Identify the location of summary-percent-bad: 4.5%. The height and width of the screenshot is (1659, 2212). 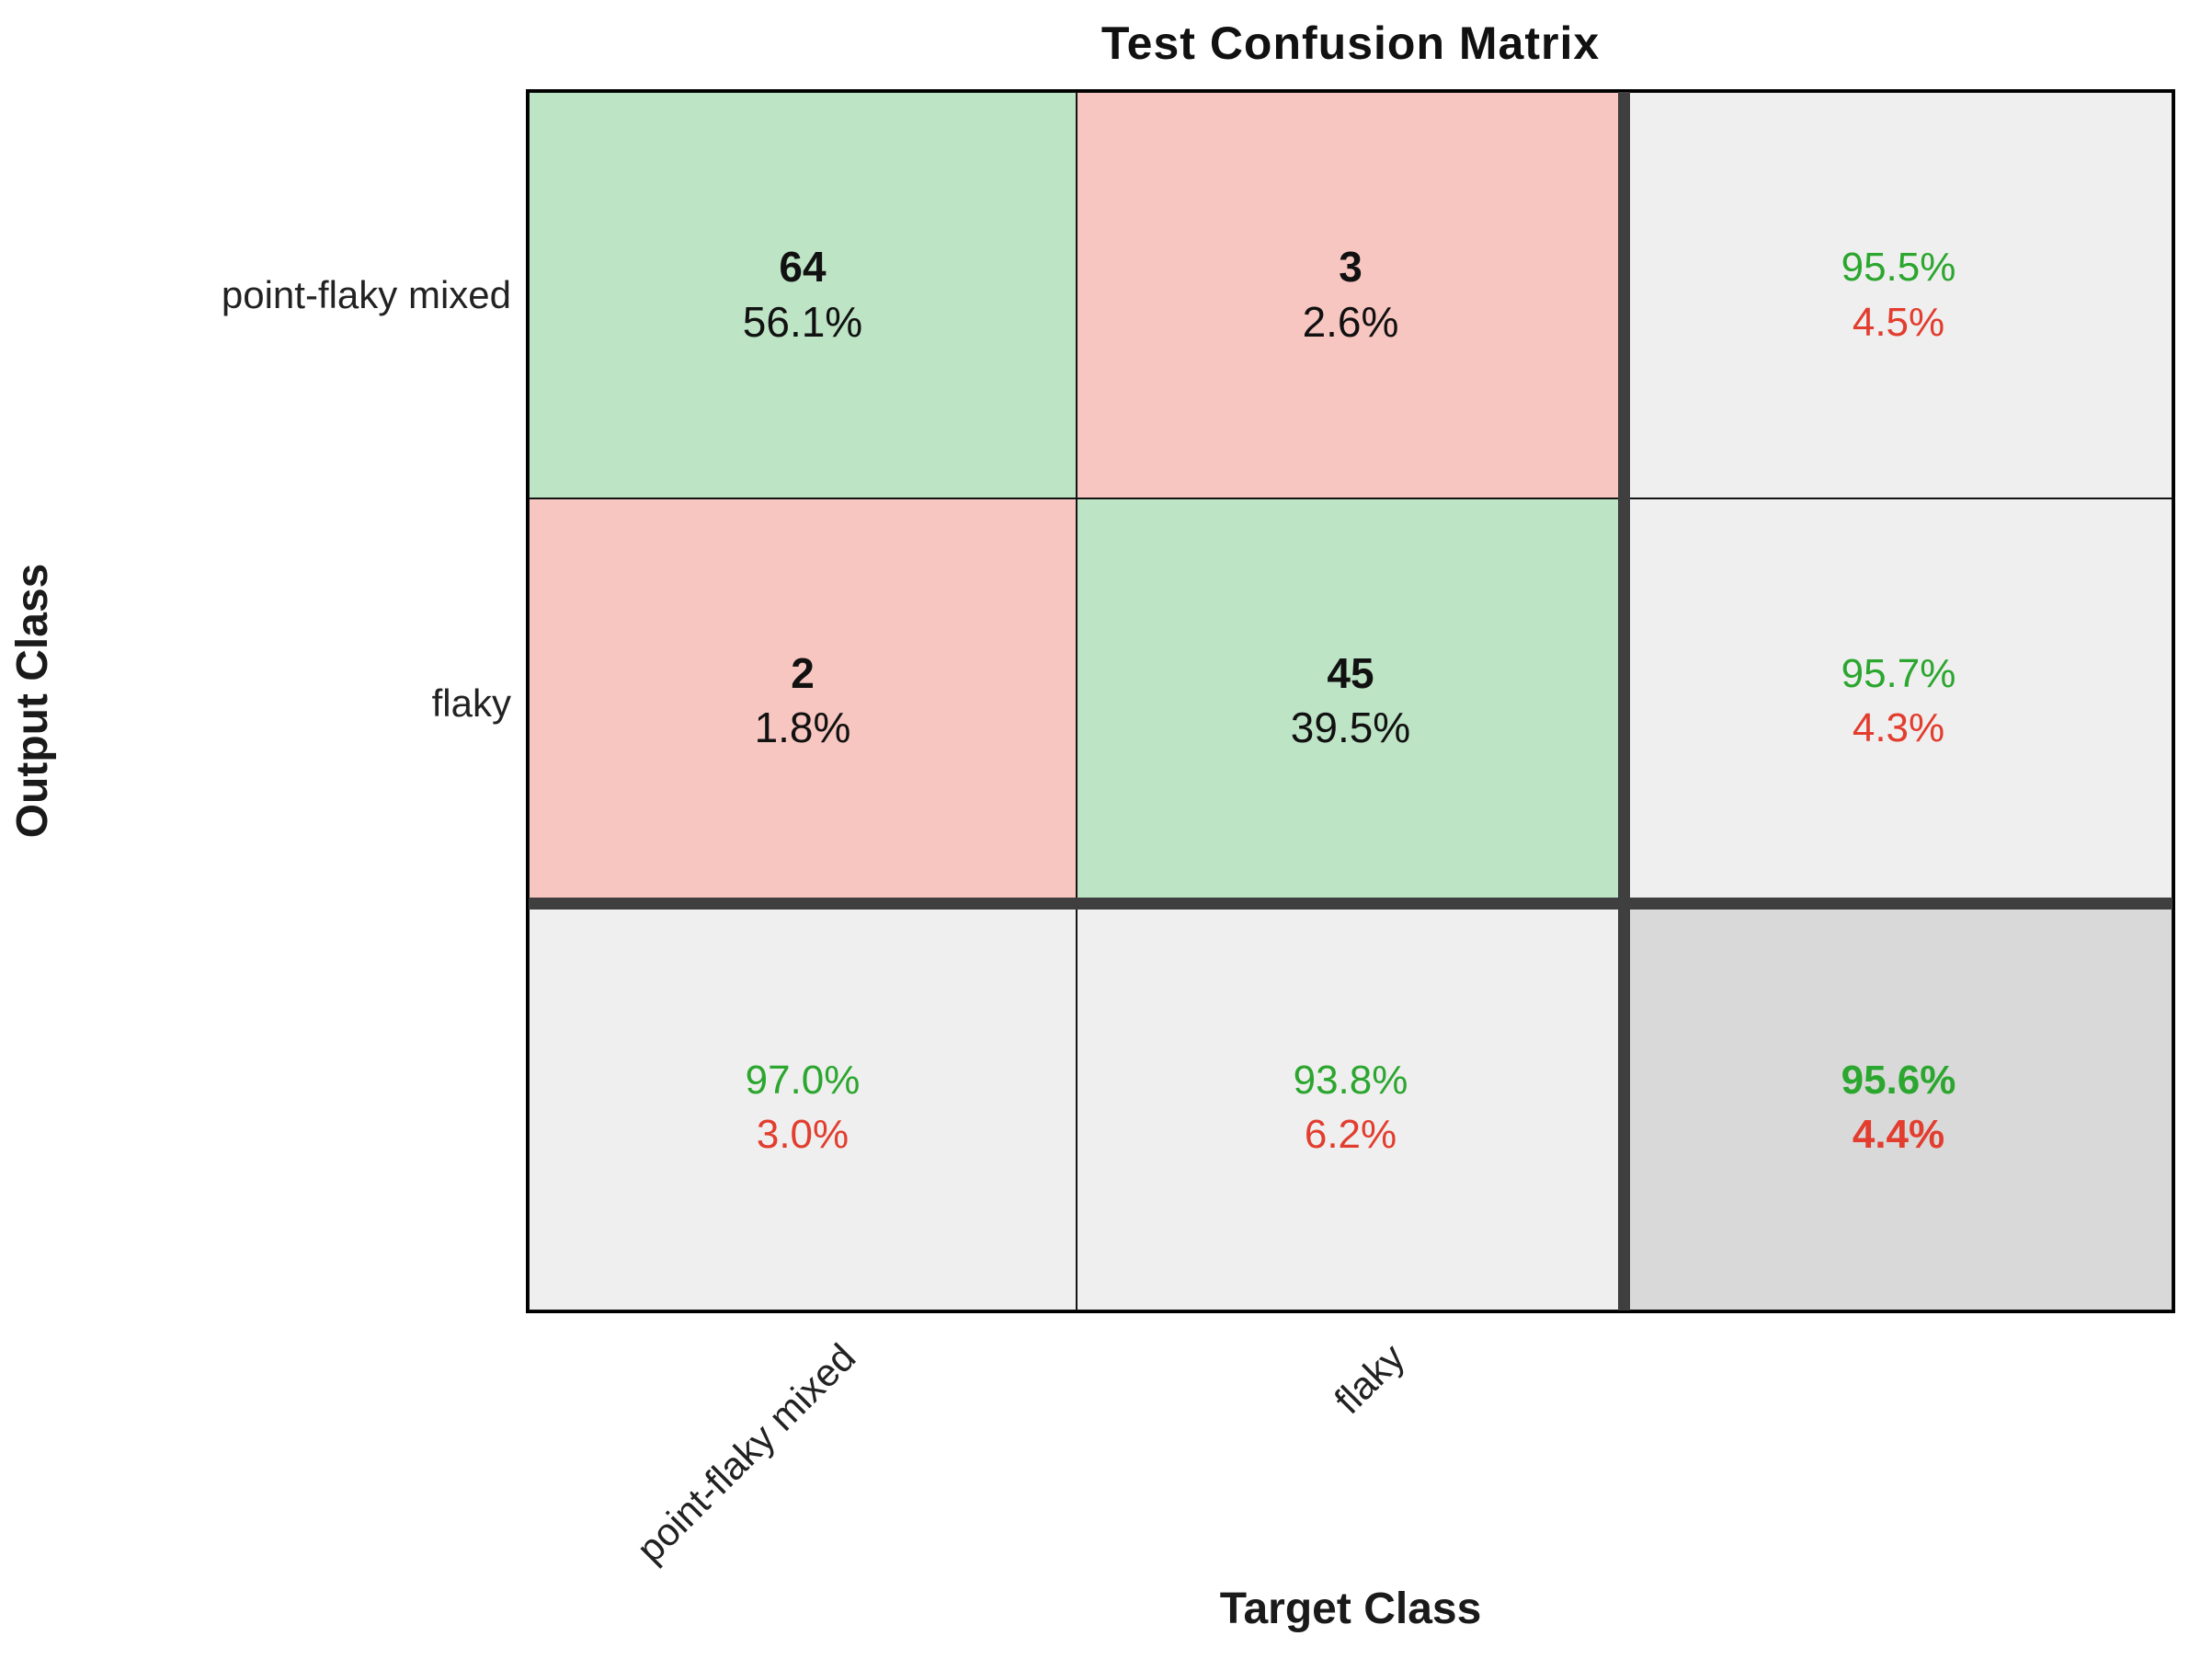
(1898, 322).